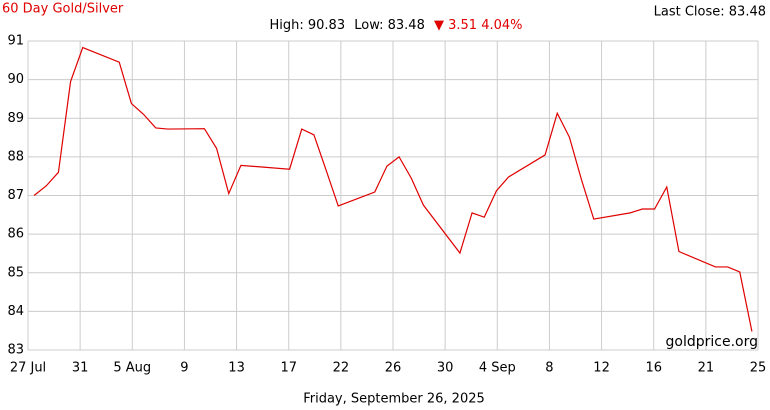 The image size is (770, 410). What do you see at coordinates (445, 368) in the screenshot?
I see `x-tick-label: 30` at bounding box center [445, 368].